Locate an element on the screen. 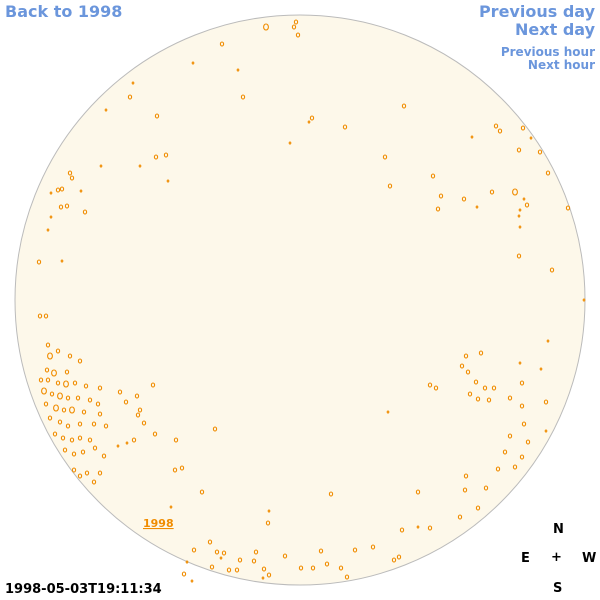 The height and width of the screenshot is (600, 600). previous-hour-link: Previous hour is located at coordinates (547, 52).